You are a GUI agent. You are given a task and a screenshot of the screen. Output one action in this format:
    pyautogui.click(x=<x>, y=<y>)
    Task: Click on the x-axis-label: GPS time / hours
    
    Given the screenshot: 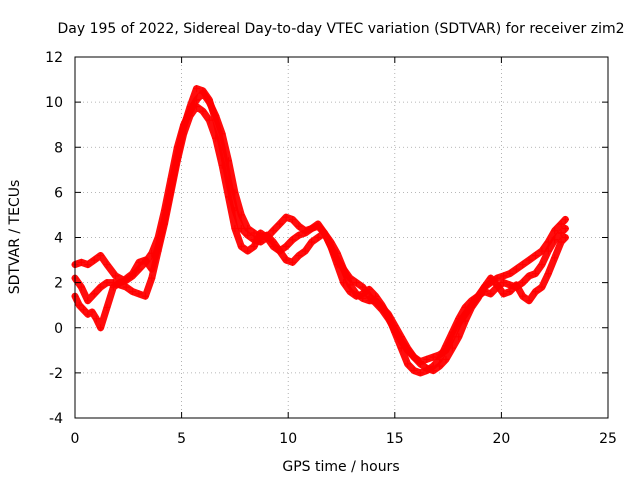 What is the action you would take?
    pyautogui.click(x=340, y=467)
    